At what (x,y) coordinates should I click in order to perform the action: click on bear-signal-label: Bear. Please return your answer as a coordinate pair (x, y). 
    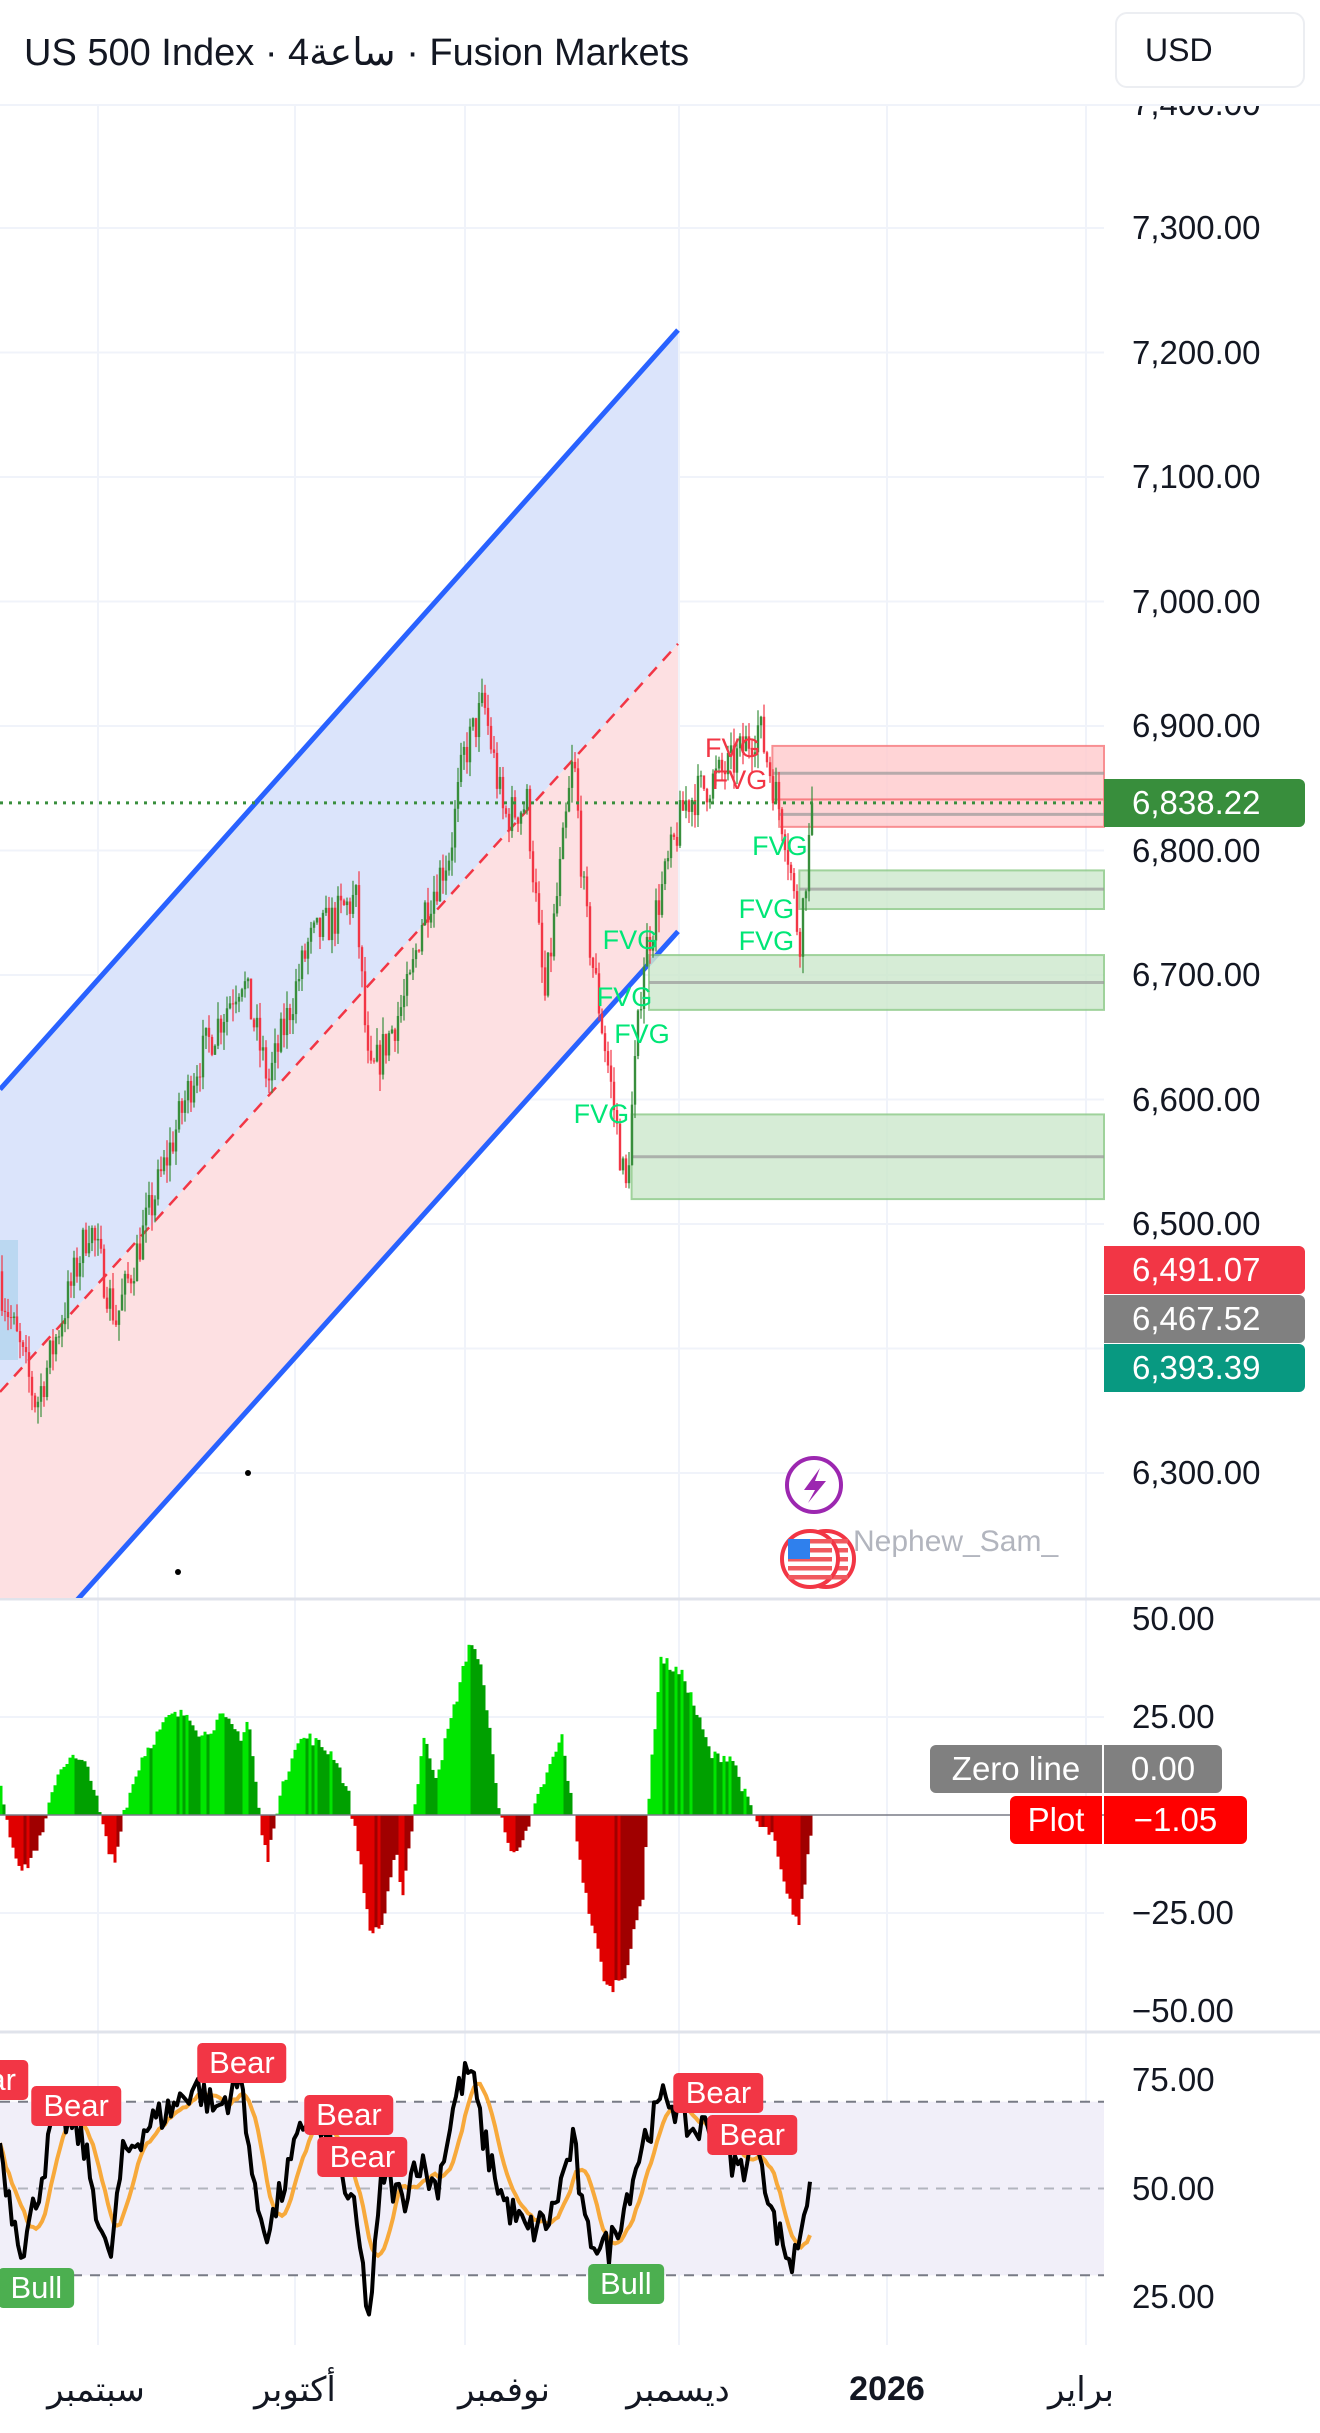
    Looking at the image, I should click on (362, 2156).